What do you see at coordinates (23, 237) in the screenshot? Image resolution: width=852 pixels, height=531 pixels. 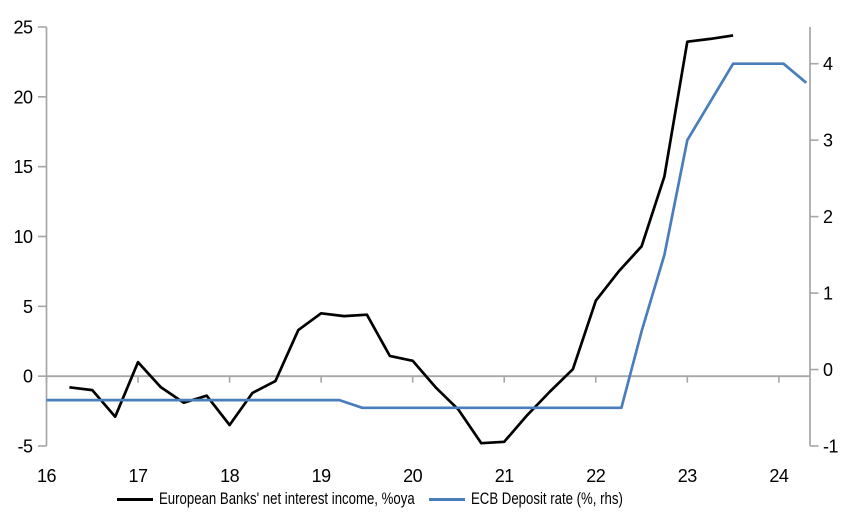 I see `svg-text: 10` at bounding box center [23, 237].